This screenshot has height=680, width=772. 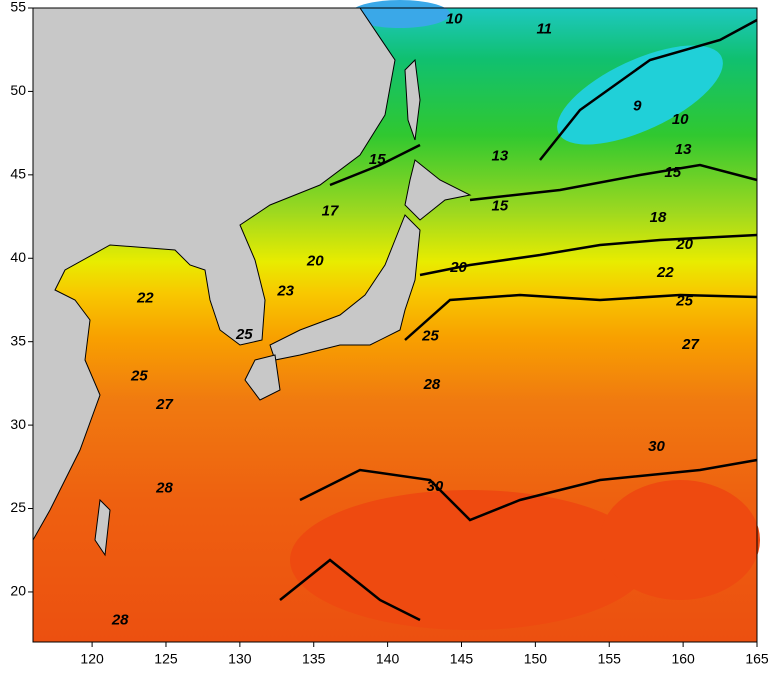 What do you see at coordinates (240, 659) in the screenshot?
I see `x-tick-label: 130` at bounding box center [240, 659].